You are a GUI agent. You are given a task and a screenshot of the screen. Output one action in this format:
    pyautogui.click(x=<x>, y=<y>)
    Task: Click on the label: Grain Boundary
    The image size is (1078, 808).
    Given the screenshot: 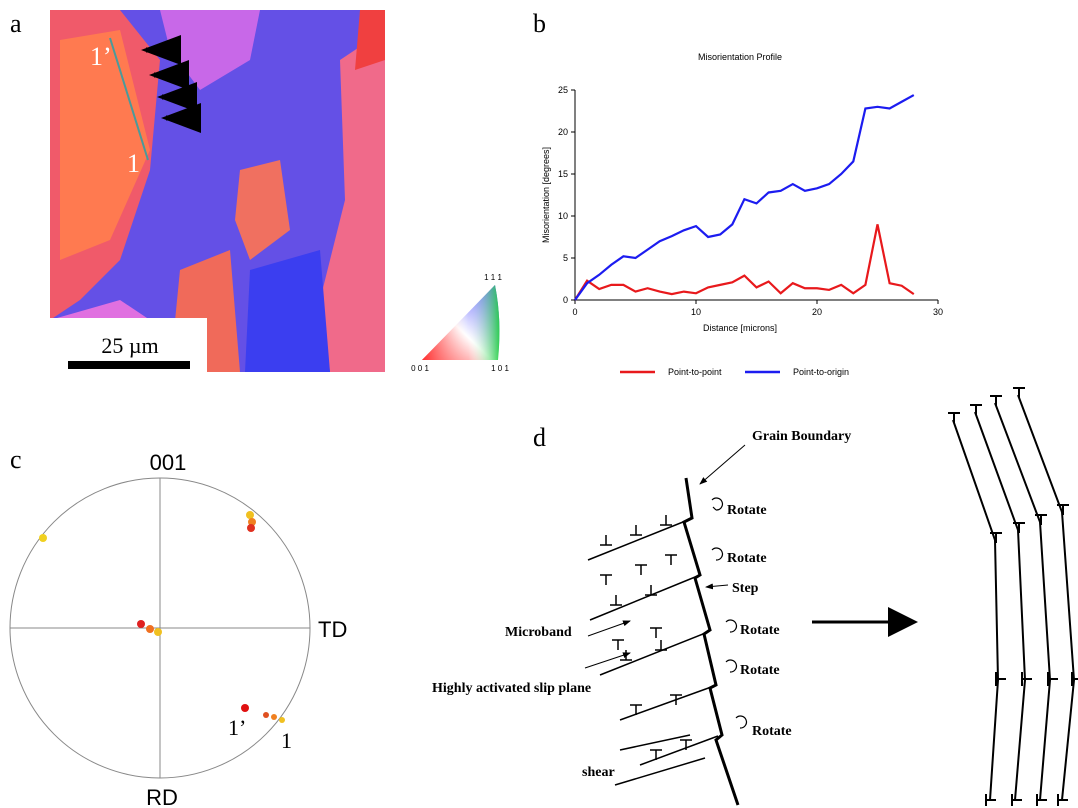 What is the action you would take?
    pyautogui.click(x=801, y=436)
    